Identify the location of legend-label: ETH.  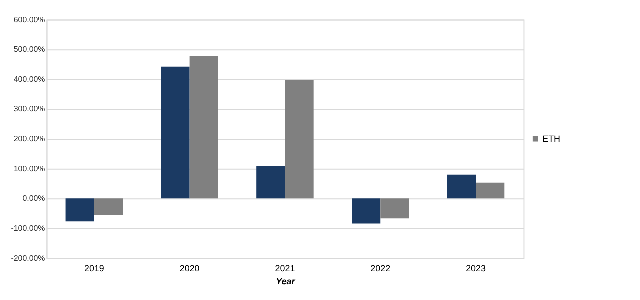
(551, 139).